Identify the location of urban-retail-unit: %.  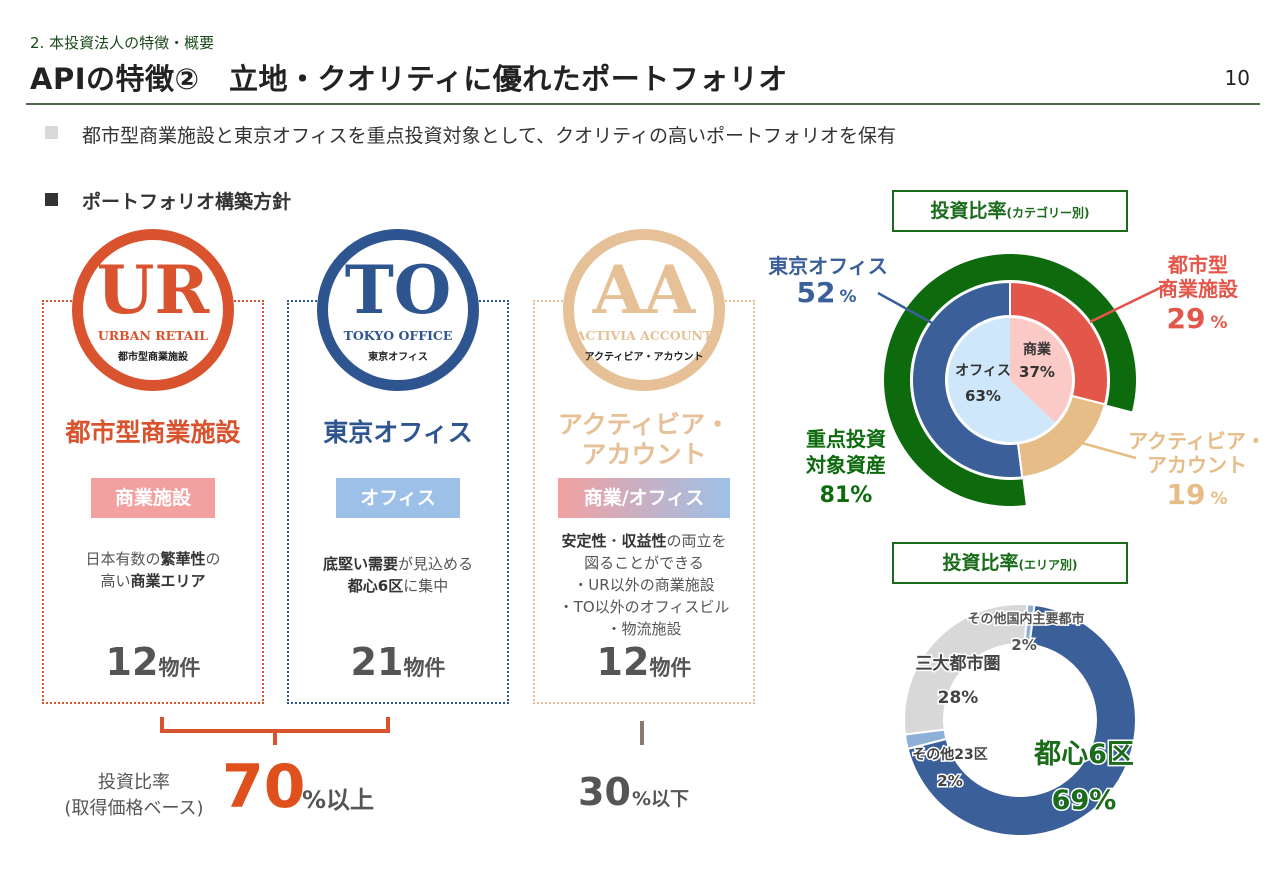
(1218, 323).